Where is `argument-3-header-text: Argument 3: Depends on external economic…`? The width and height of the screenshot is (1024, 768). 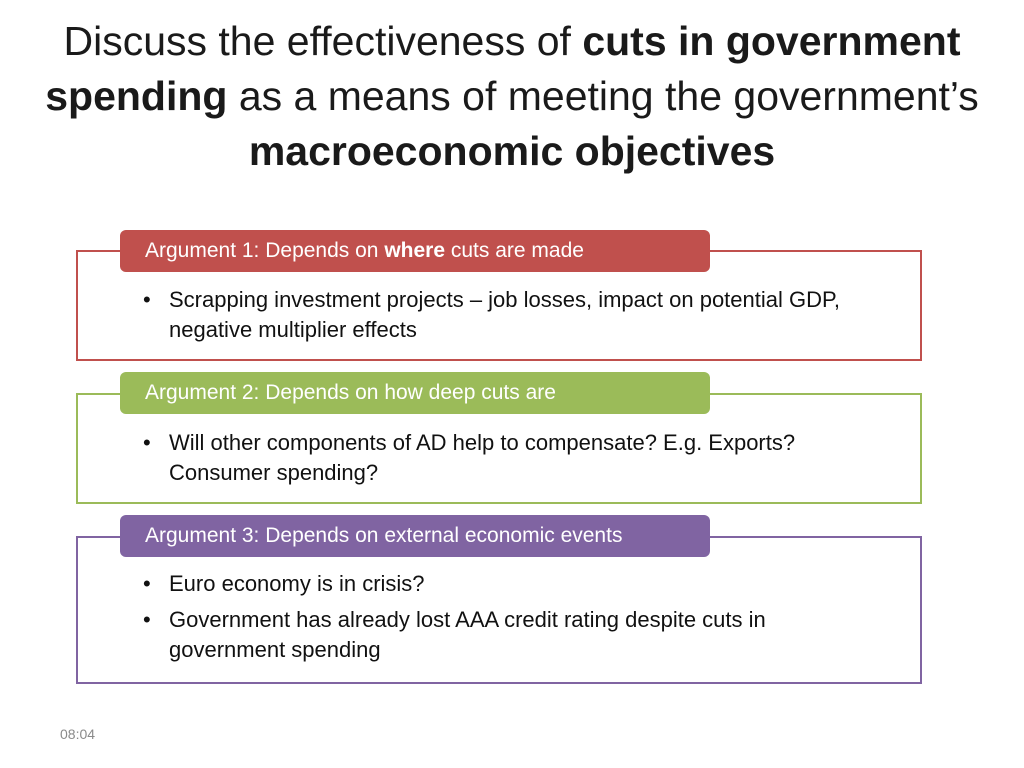
argument-3-header-text: Argument 3: Depends on external economic… is located at coordinates (384, 535).